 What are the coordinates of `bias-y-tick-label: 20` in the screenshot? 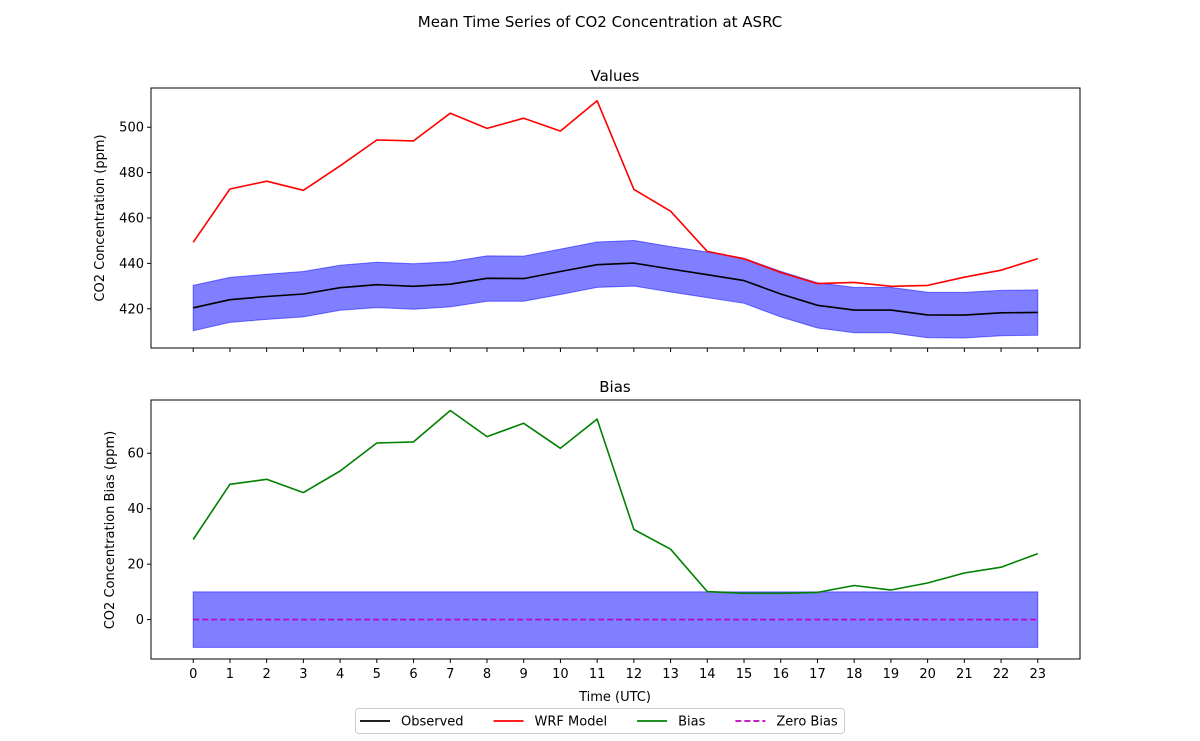 It's located at (135, 565).